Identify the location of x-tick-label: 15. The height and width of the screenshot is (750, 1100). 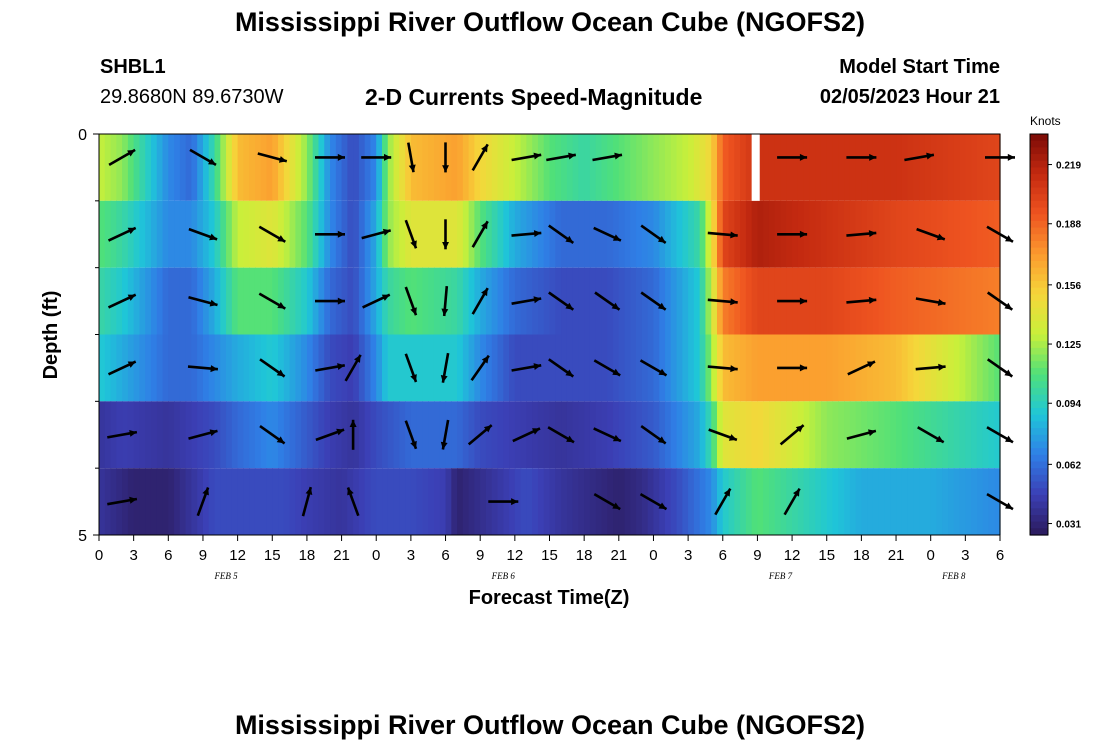
(272, 555).